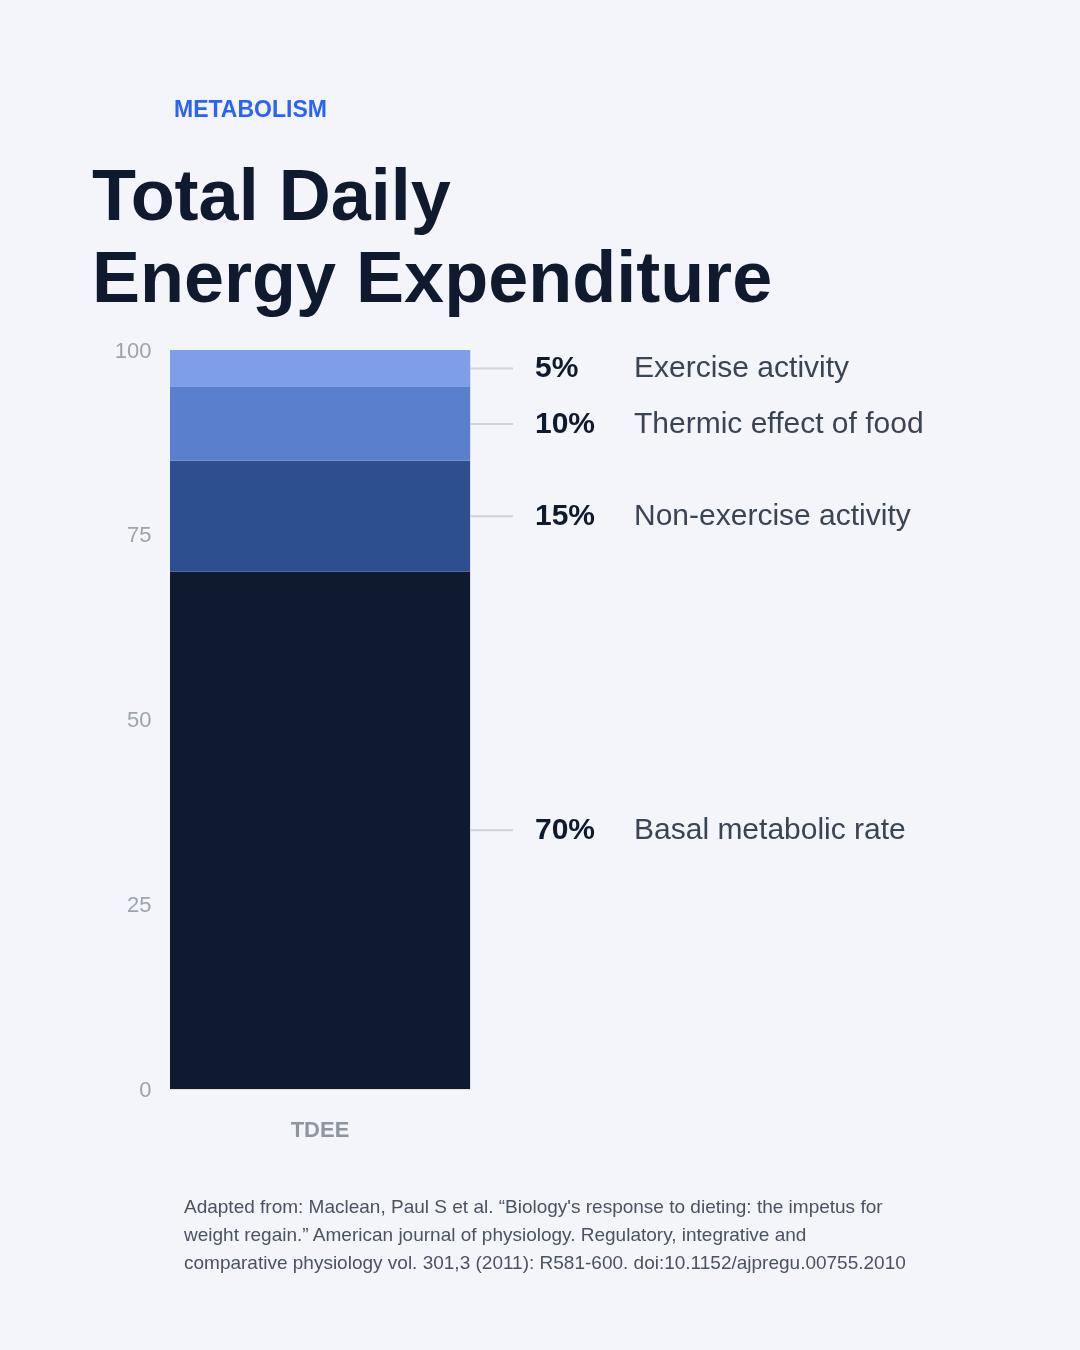 Image resolution: width=1080 pixels, height=1350 pixels. What do you see at coordinates (145, 1089) in the screenshot?
I see `y-tick-label: 0` at bounding box center [145, 1089].